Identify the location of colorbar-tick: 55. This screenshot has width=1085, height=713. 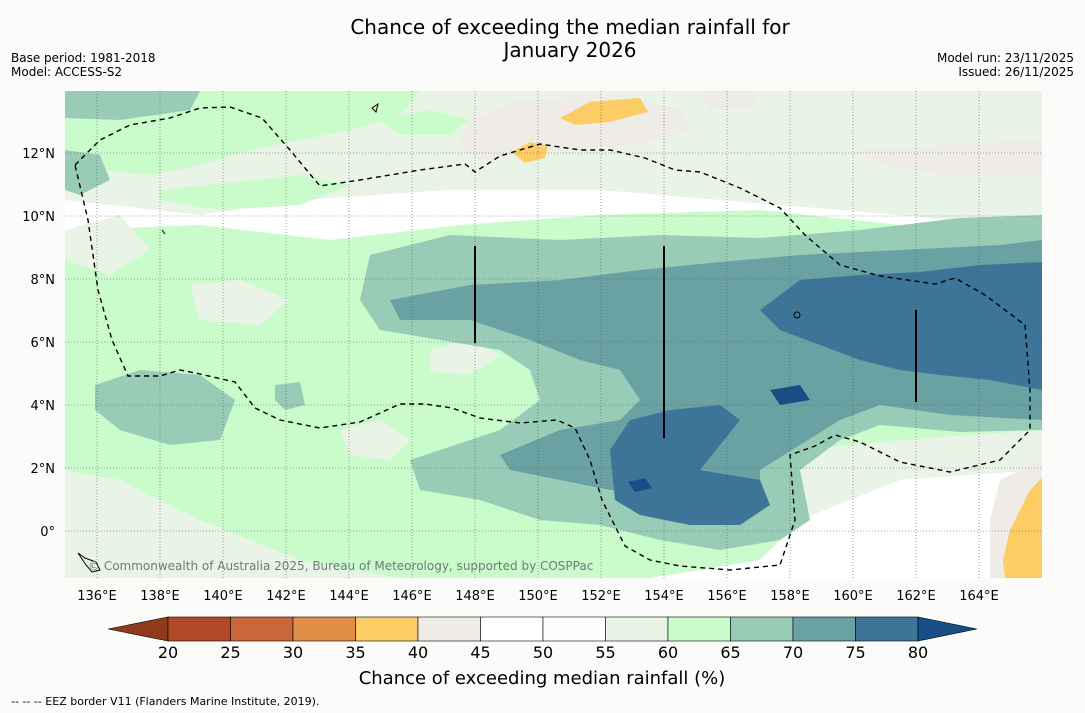
(605, 652).